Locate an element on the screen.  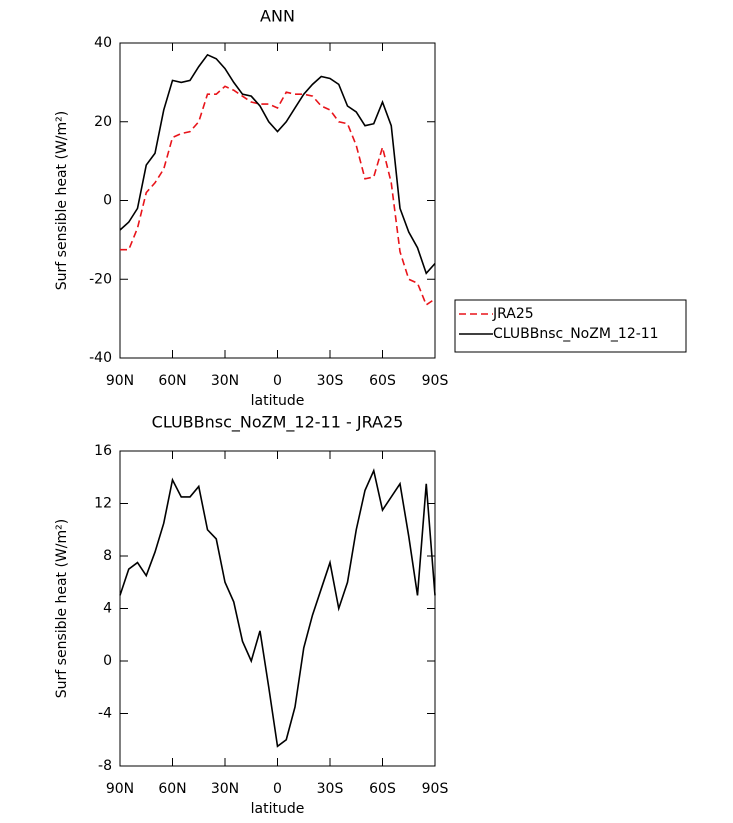
legend: JRA25 CLUBBnsc_NoZM_12-11 is located at coordinates (570, 326).